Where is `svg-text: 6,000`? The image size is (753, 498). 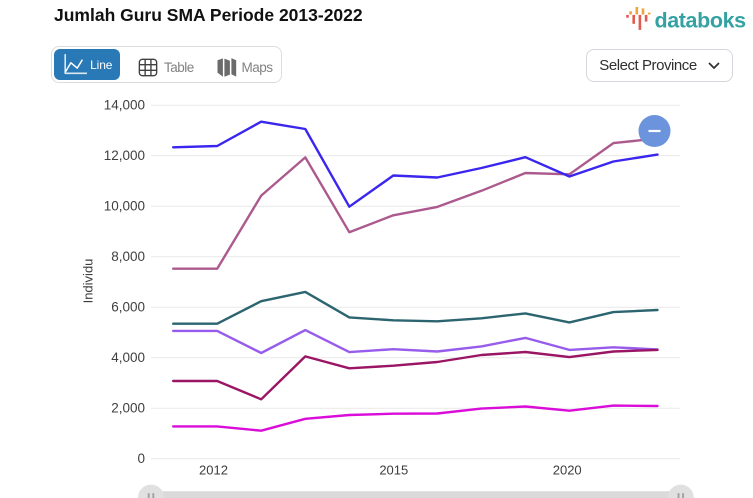 svg-text: 6,000 is located at coordinates (128, 307).